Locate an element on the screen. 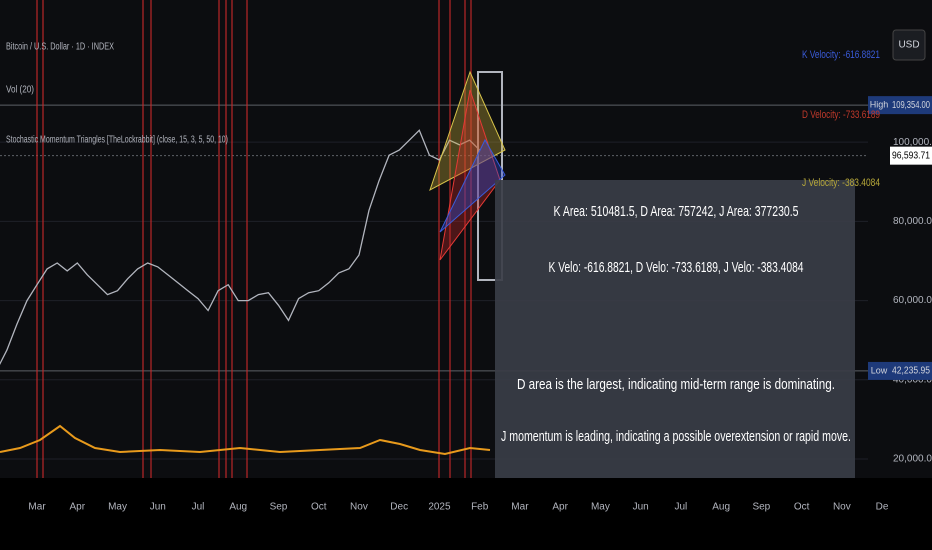  volume-label: Vol (20) is located at coordinates (20, 90).